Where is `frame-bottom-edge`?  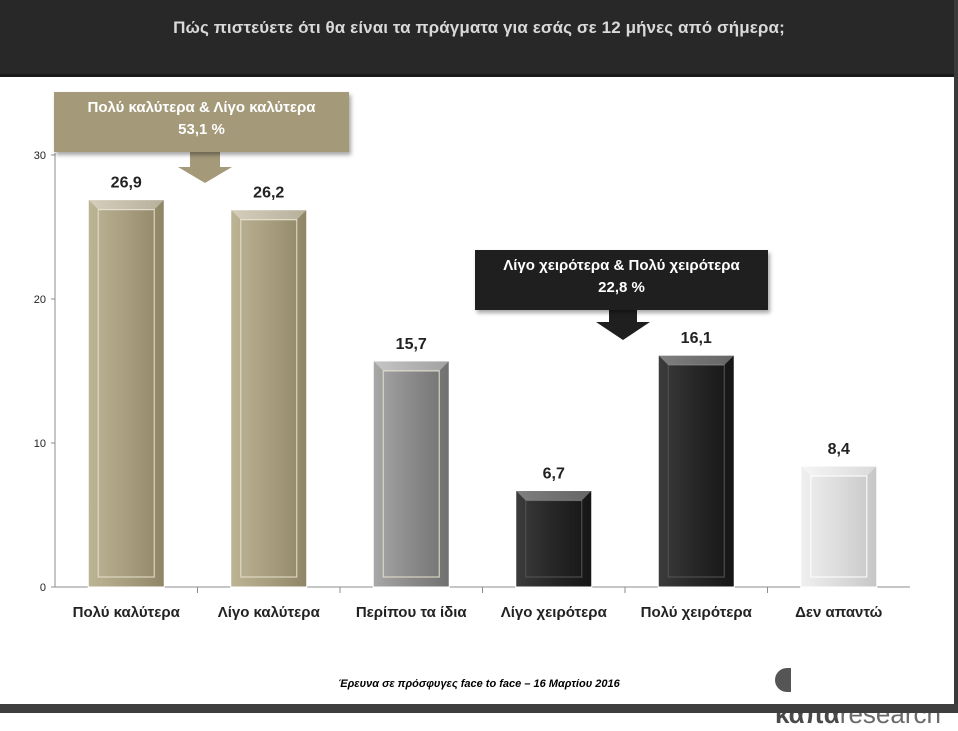
frame-bottom-edge is located at coordinates (479, 708).